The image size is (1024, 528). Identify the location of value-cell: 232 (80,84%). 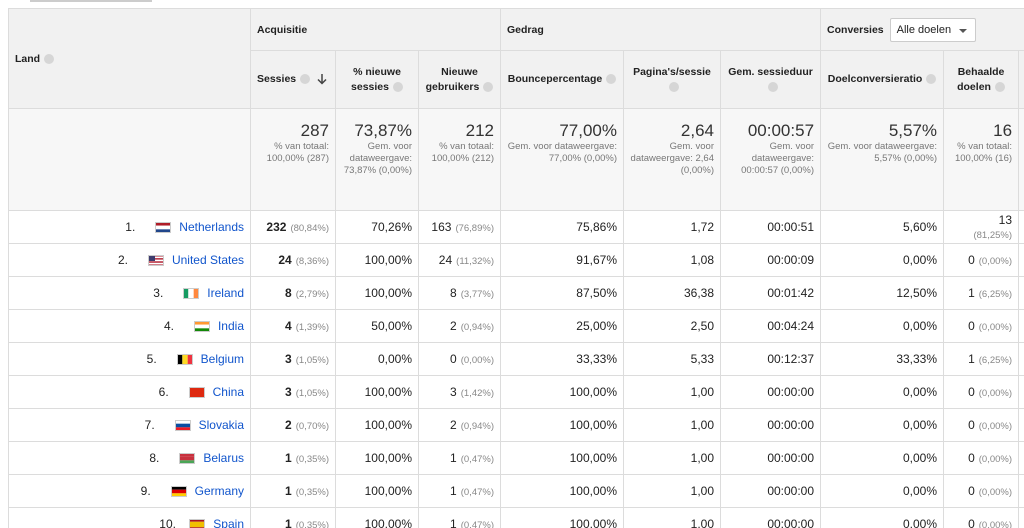
(293, 227).